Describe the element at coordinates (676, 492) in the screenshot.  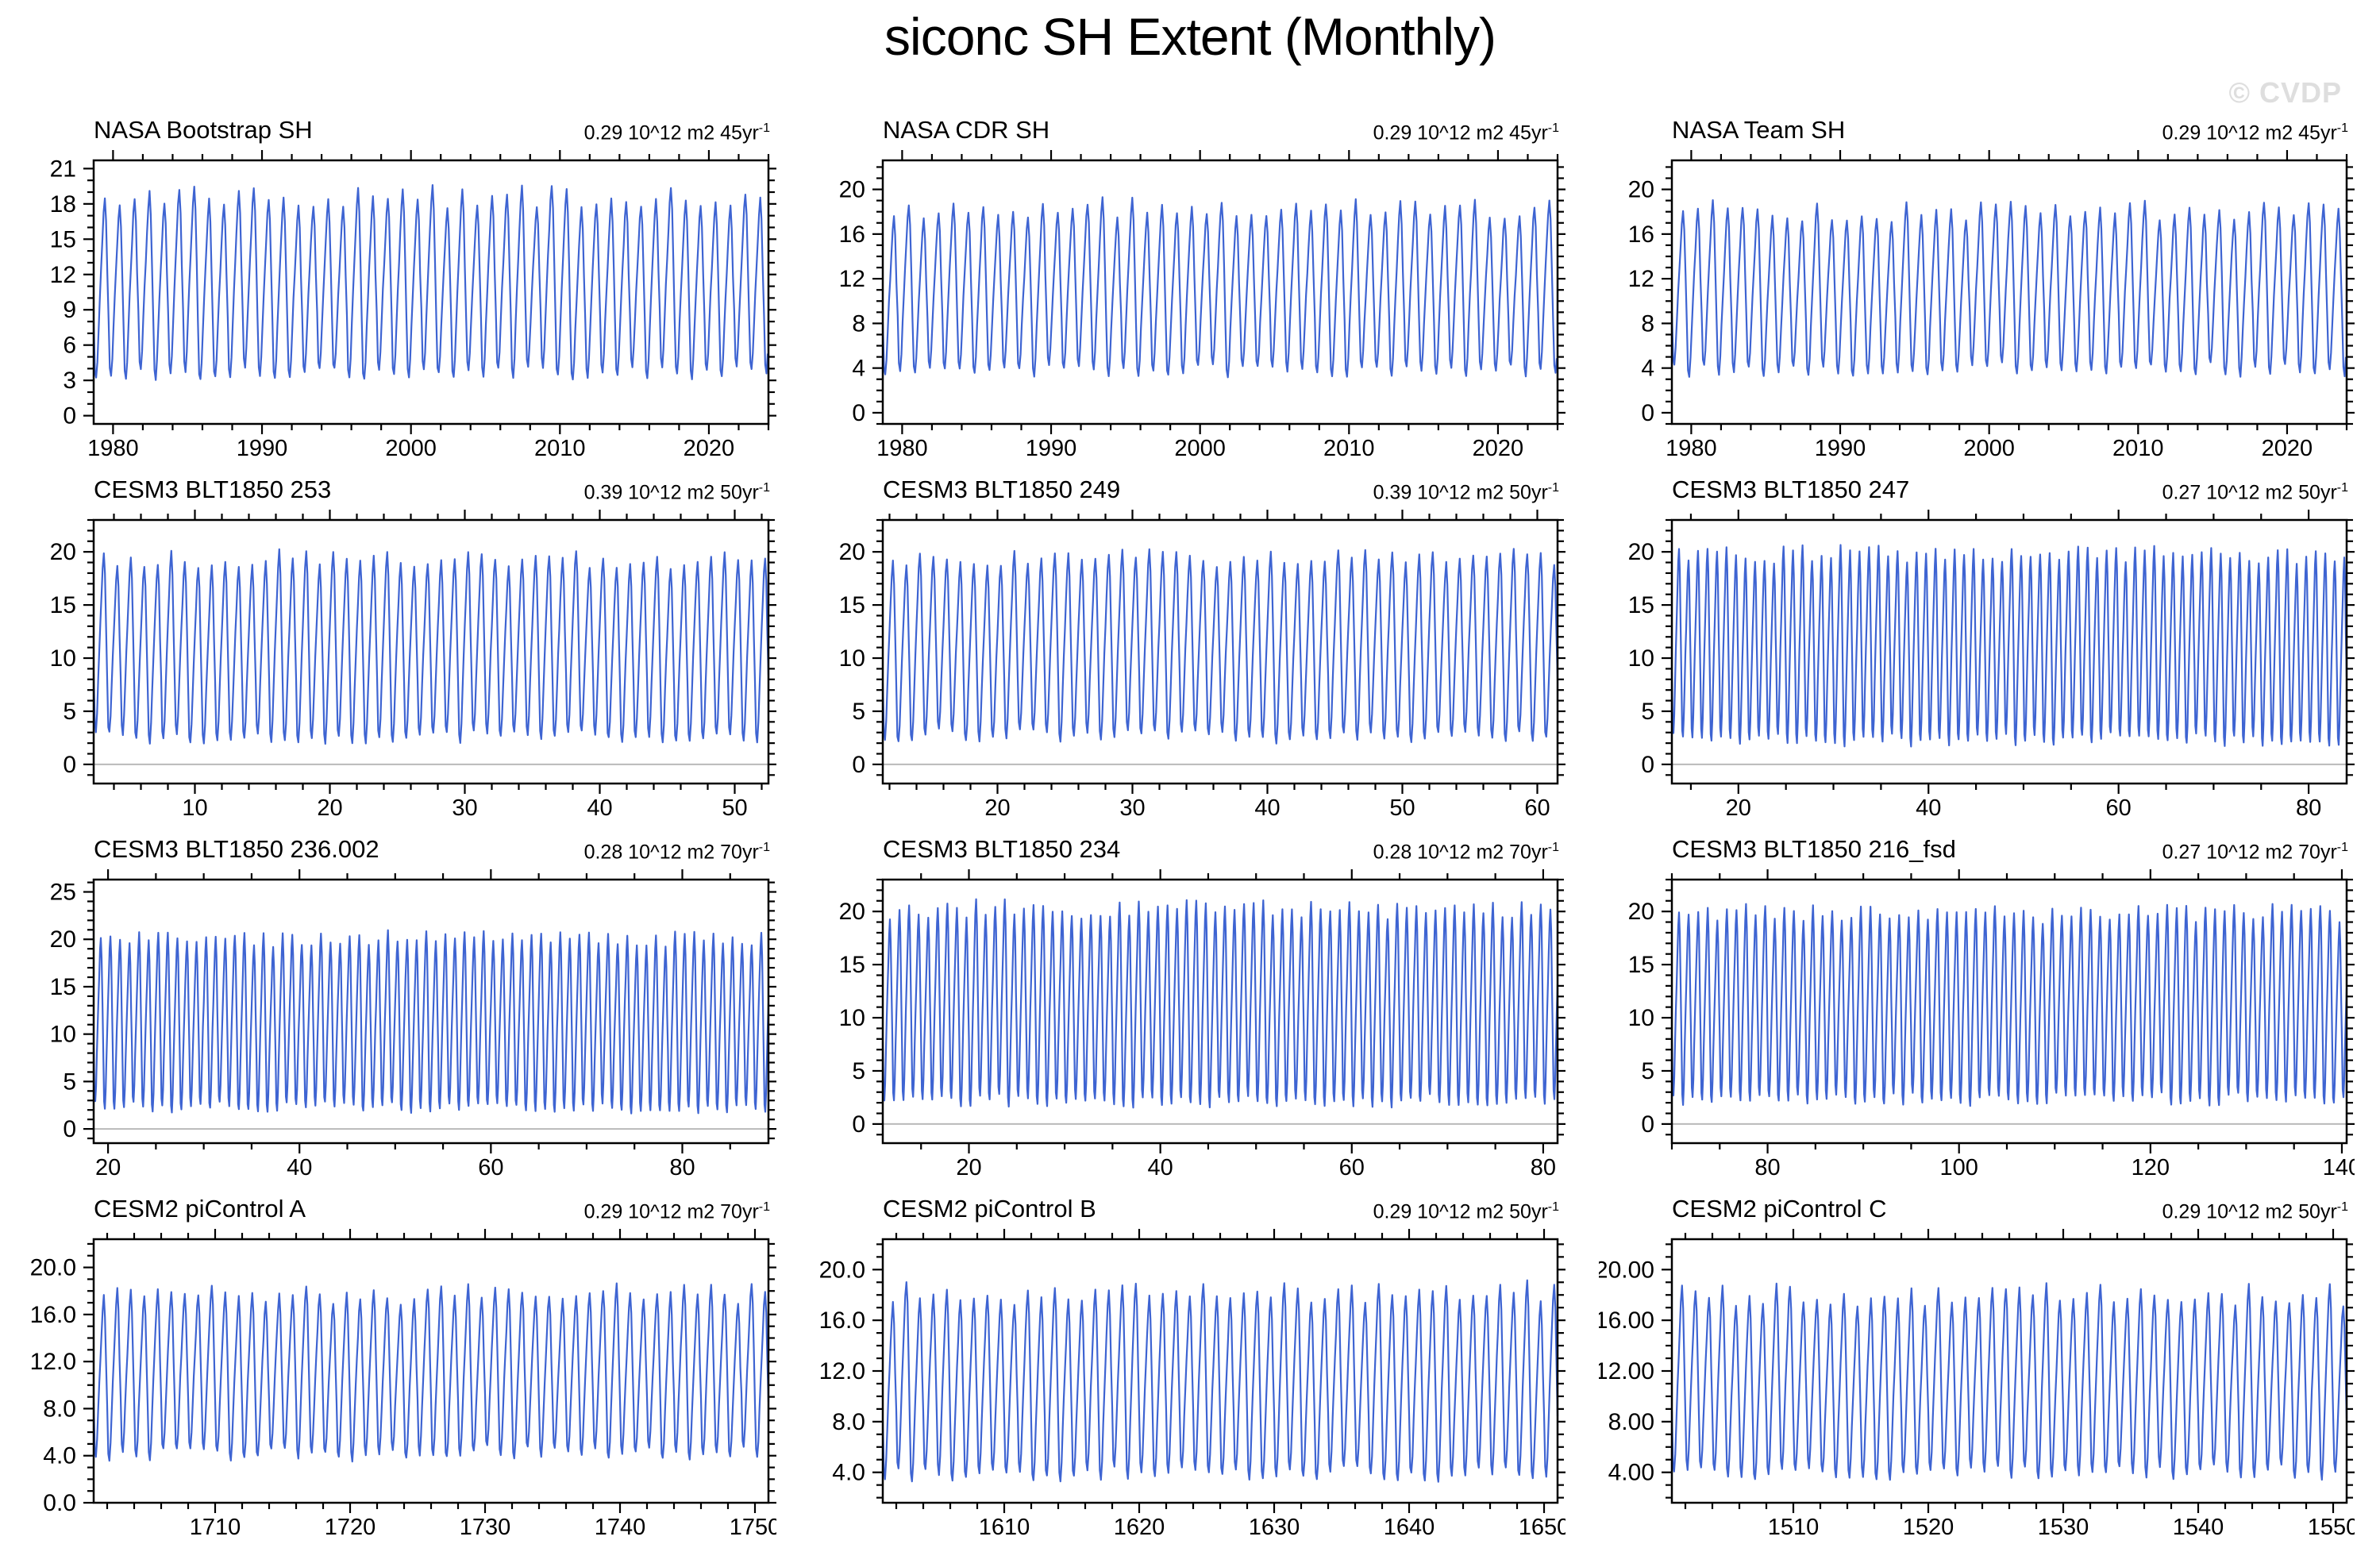
I see `trend-annotation: 0.39 10^12 m2 50yr-1` at that location.